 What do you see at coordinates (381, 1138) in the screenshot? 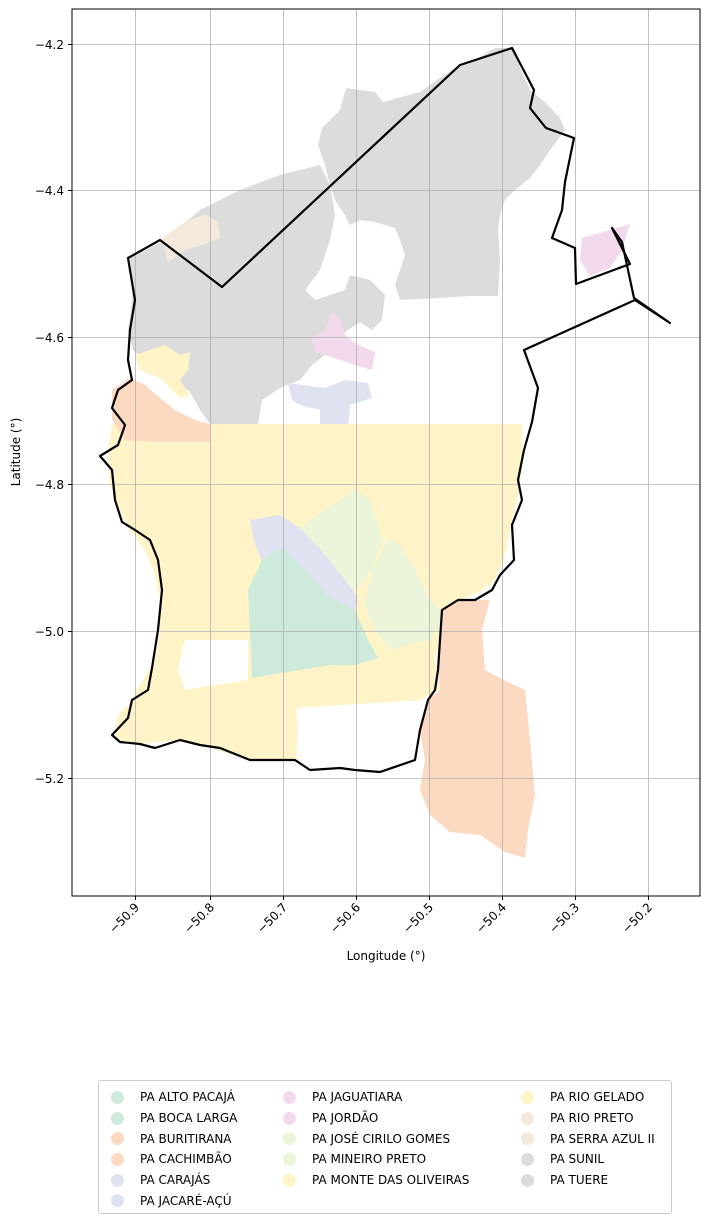
I see `legend-label: PA JOSÉ CIRILO GOMES` at bounding box center [381, 1138].